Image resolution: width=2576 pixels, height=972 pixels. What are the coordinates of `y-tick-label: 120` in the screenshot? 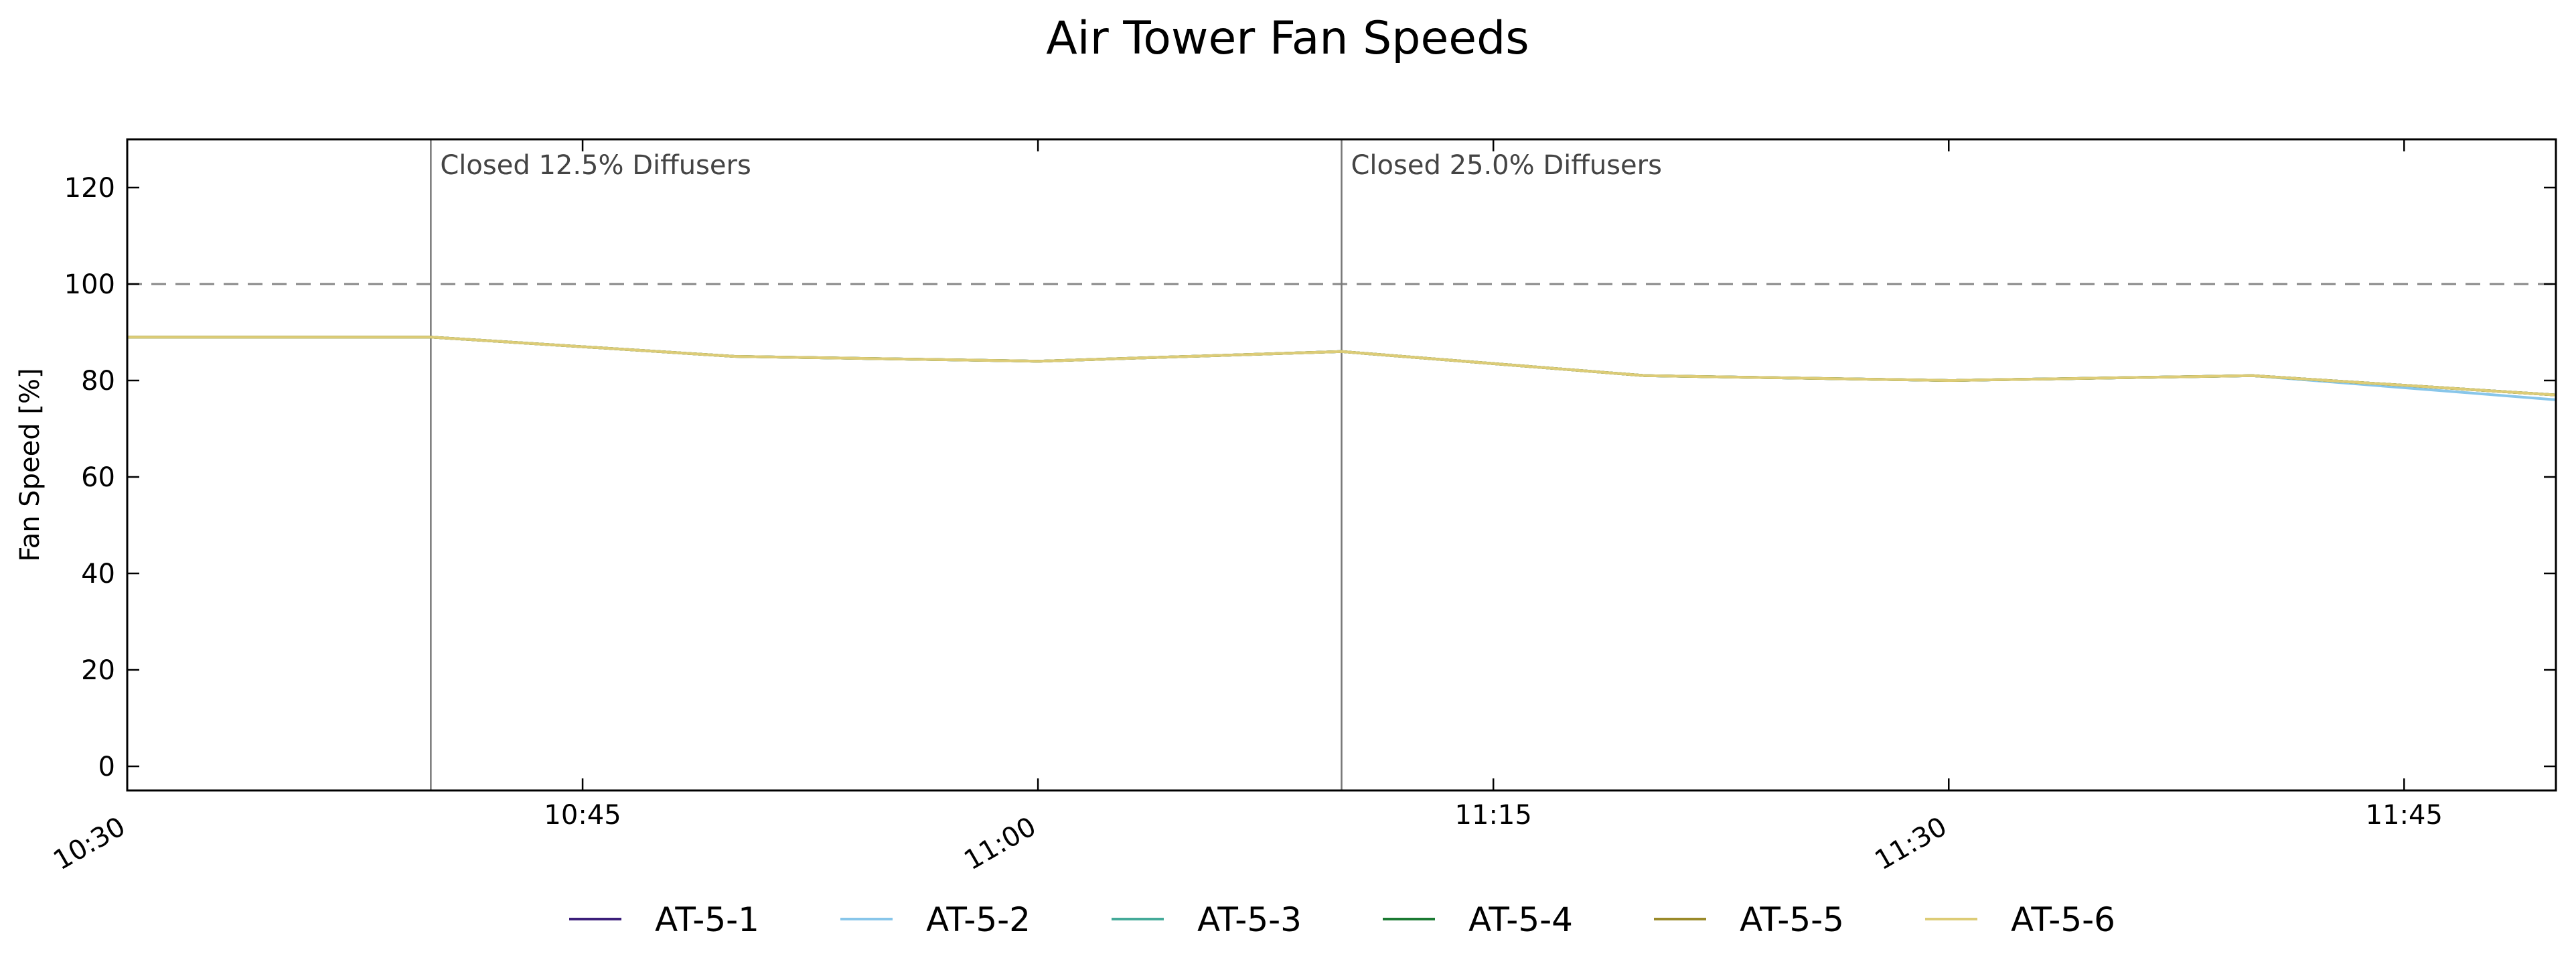 It's located at (90, 189).